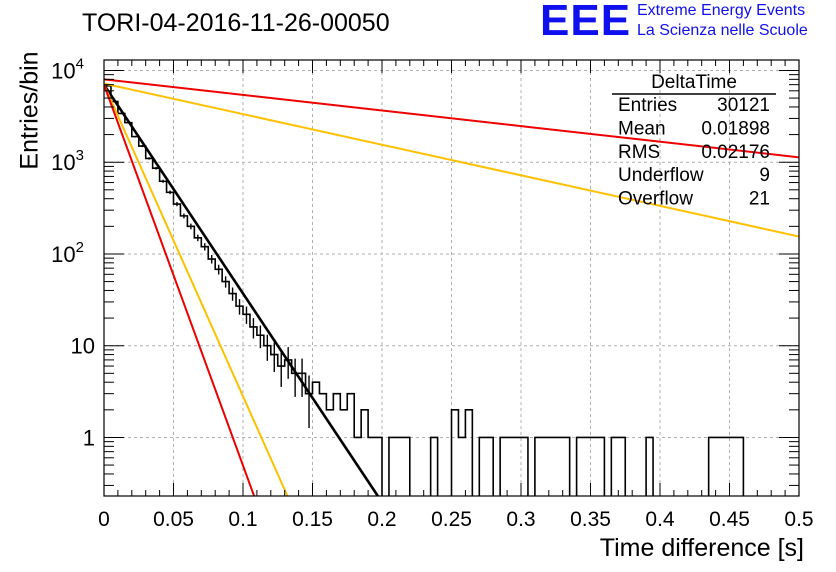 The image size is (836, 572). Describe the element at coordinates (520, 519) in the screenshot. I see `x-tick-label: 0.3` at that location.